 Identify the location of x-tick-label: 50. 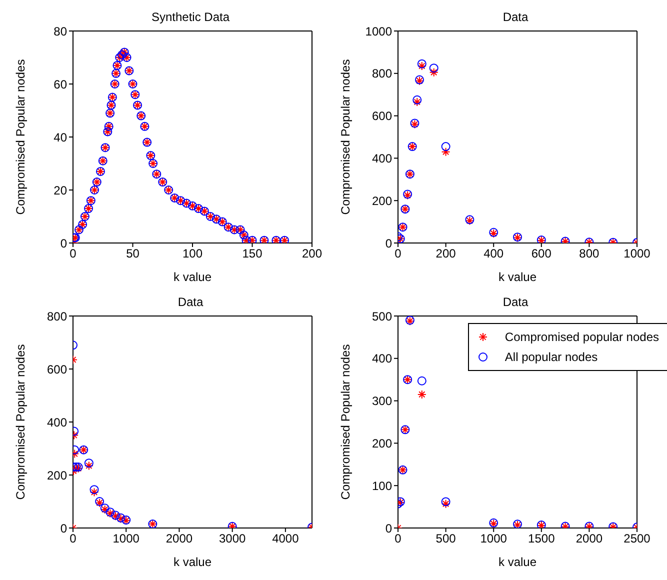
(133, 253).